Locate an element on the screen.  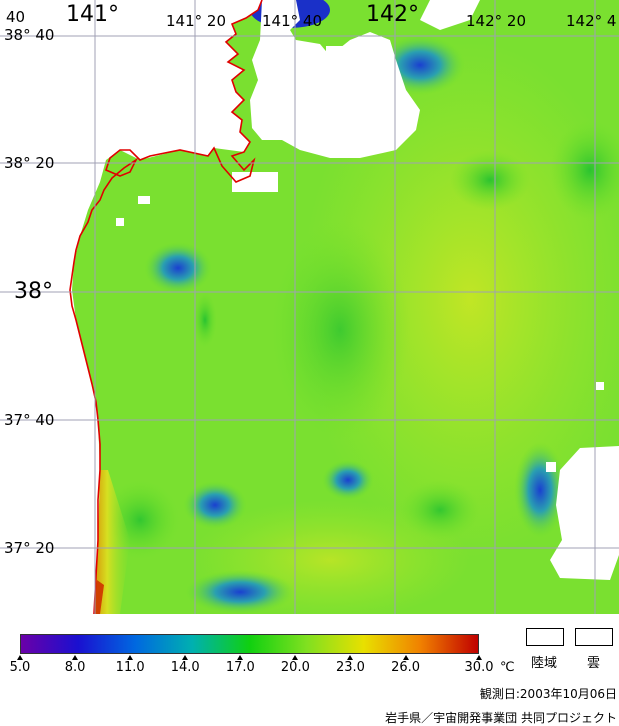
colorbar-tick-label: 26.0 is located at coordinates (406, 667).